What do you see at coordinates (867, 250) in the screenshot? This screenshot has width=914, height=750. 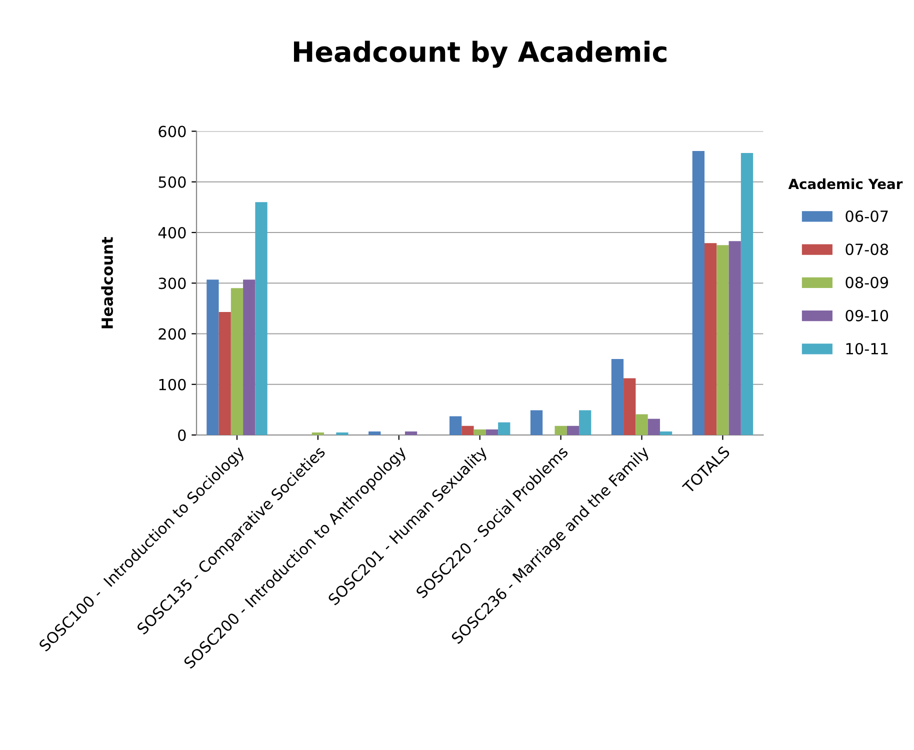 I see `legend-label: 07-08` at bounding box center [867, 250].